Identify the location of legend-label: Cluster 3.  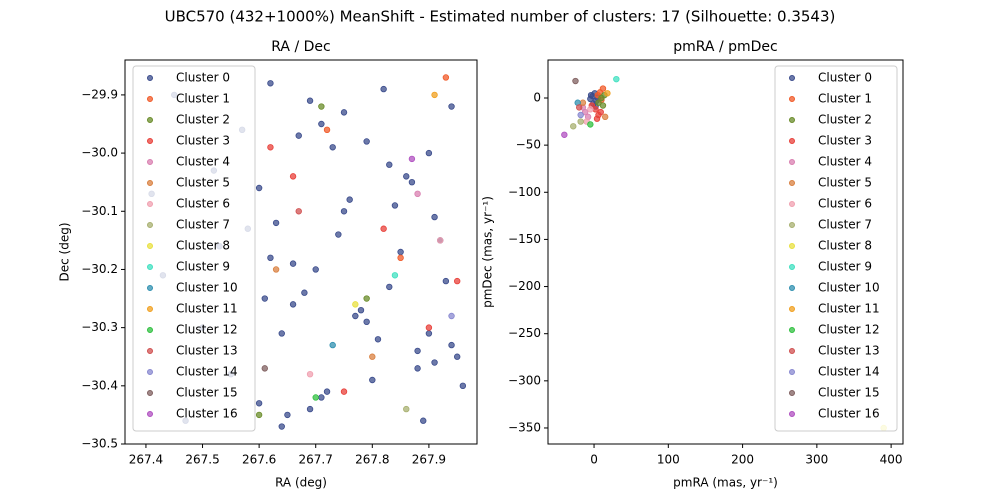
(203, 141).